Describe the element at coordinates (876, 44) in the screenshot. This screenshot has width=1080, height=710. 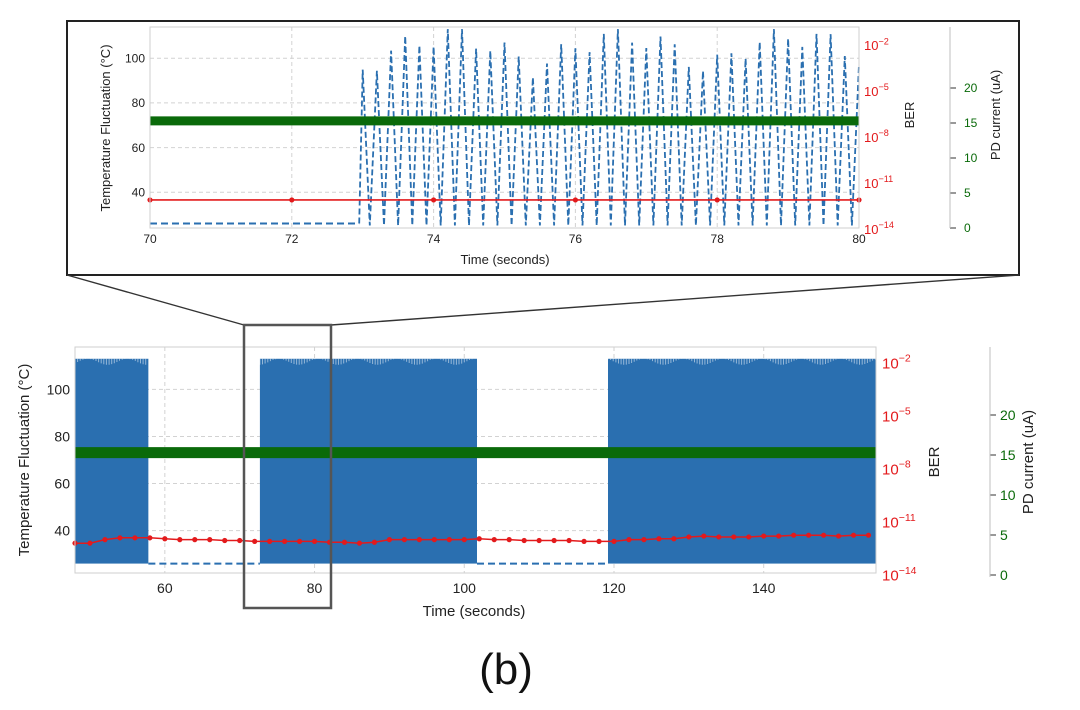
I see `inset-ber-tick-label: 10⁻²` at that location.